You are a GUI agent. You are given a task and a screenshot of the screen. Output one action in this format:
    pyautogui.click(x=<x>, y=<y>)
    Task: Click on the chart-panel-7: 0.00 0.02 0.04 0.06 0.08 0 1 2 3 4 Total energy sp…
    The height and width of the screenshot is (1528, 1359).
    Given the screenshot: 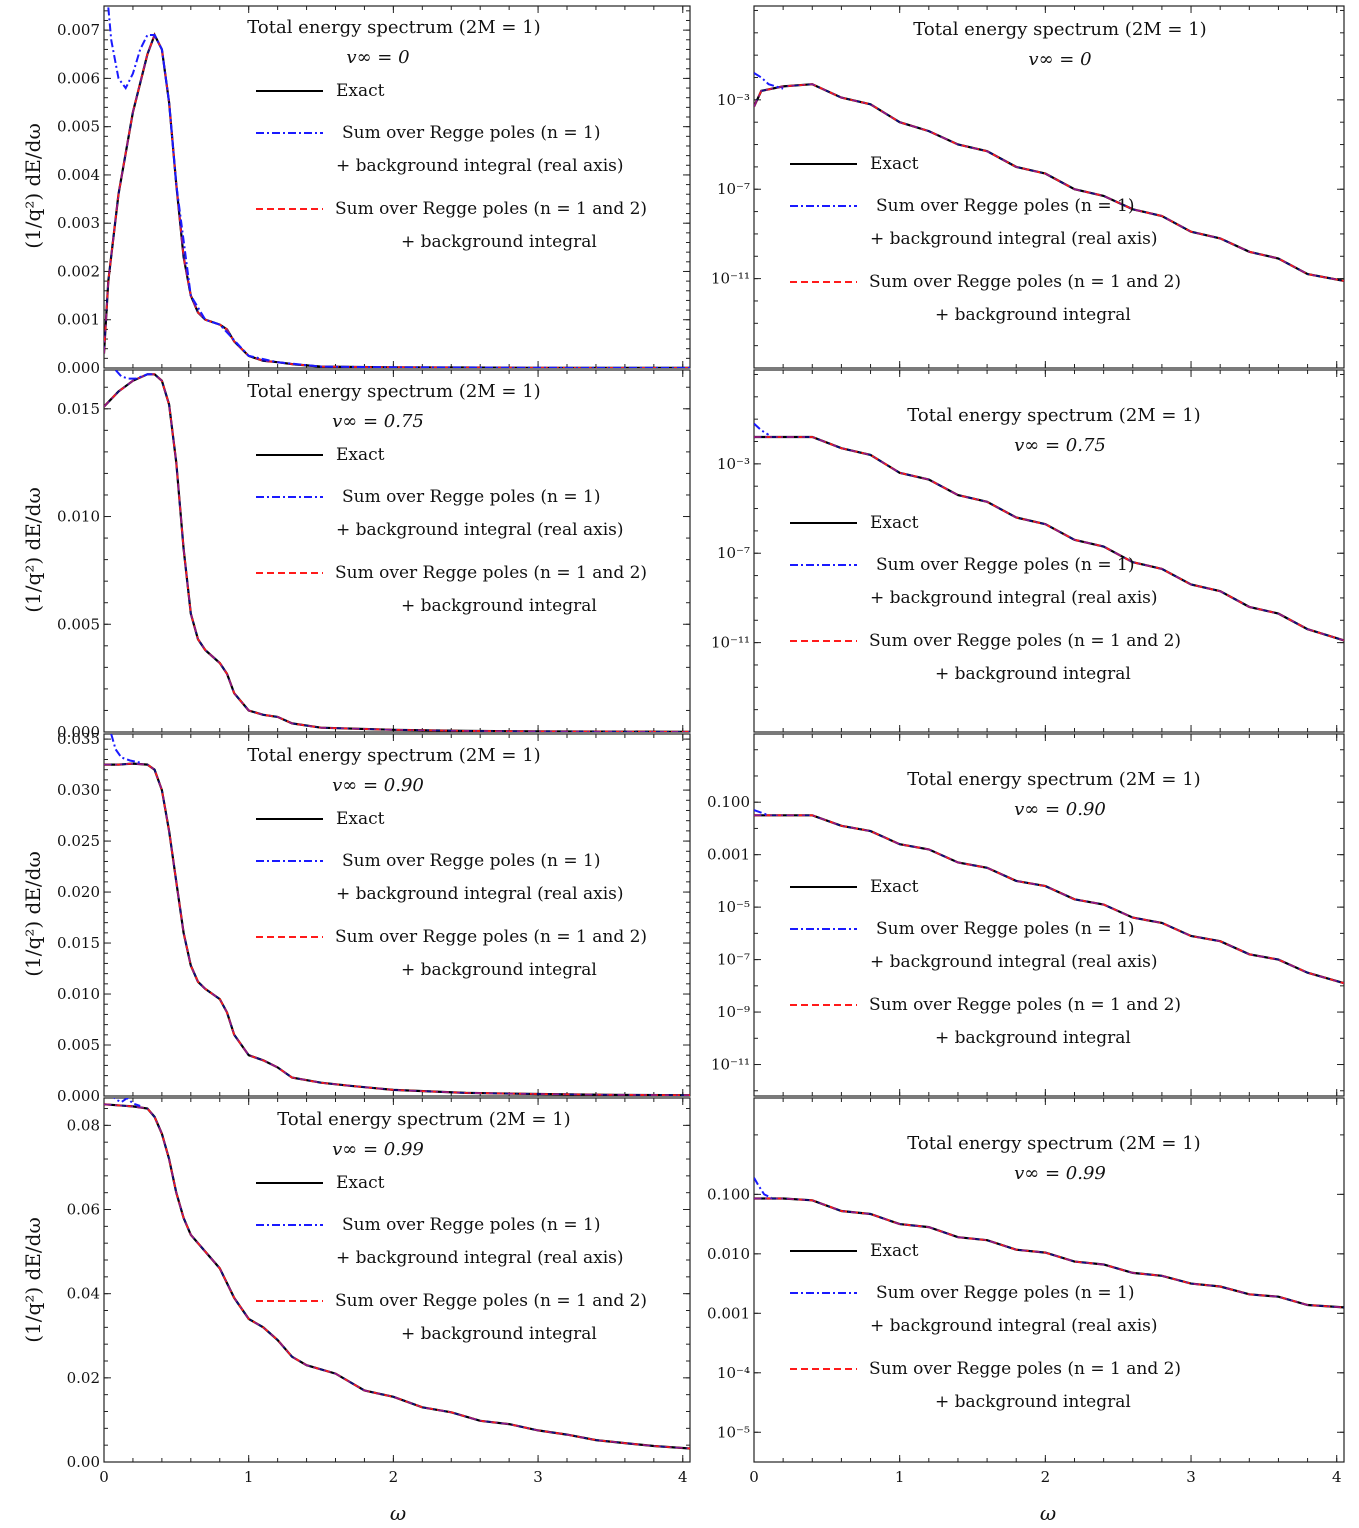 What is the action you would take?
    pyautogui.click(x=379, y=1291)
    